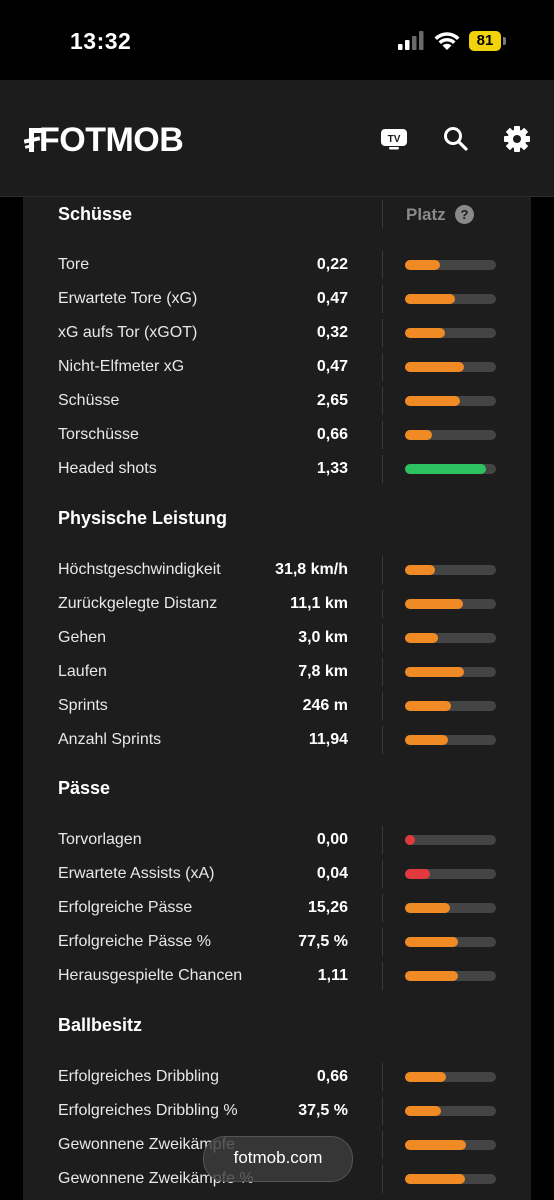 This screenshot has width=554, height=1200. I want to click on gear-icon, so click(517, 139).